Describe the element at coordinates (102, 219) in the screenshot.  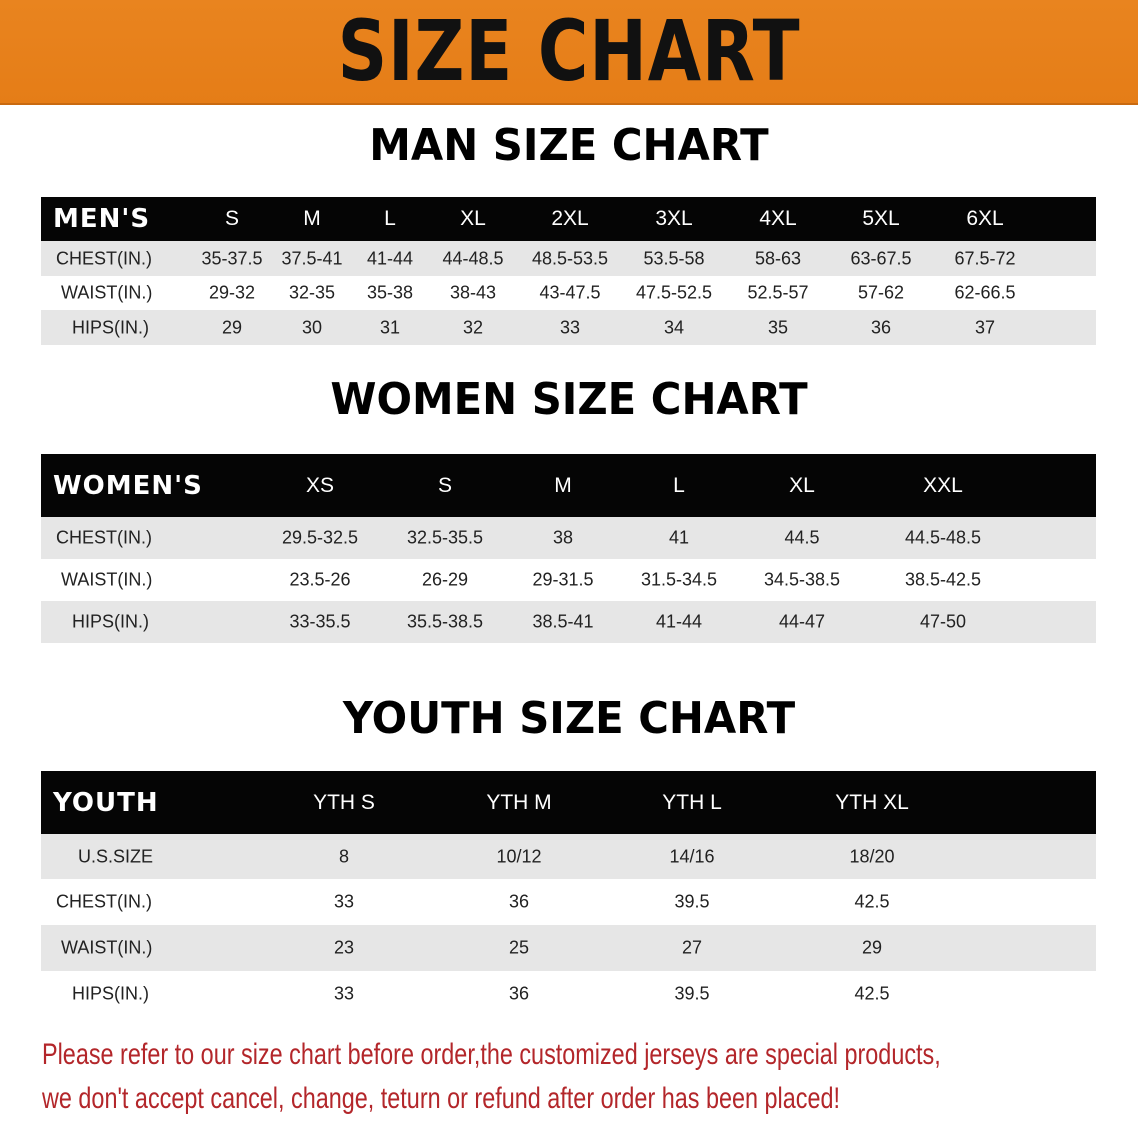
I see `table-title-cell: MEN'S` at that location.